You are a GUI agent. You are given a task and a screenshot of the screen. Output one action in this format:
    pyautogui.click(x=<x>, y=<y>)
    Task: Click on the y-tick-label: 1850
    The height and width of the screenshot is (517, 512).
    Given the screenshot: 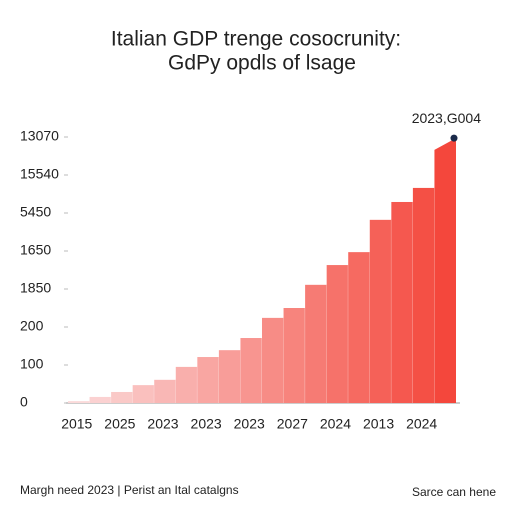 What is the action you would take?
    pyautogui.click(x=35, y=288)
    